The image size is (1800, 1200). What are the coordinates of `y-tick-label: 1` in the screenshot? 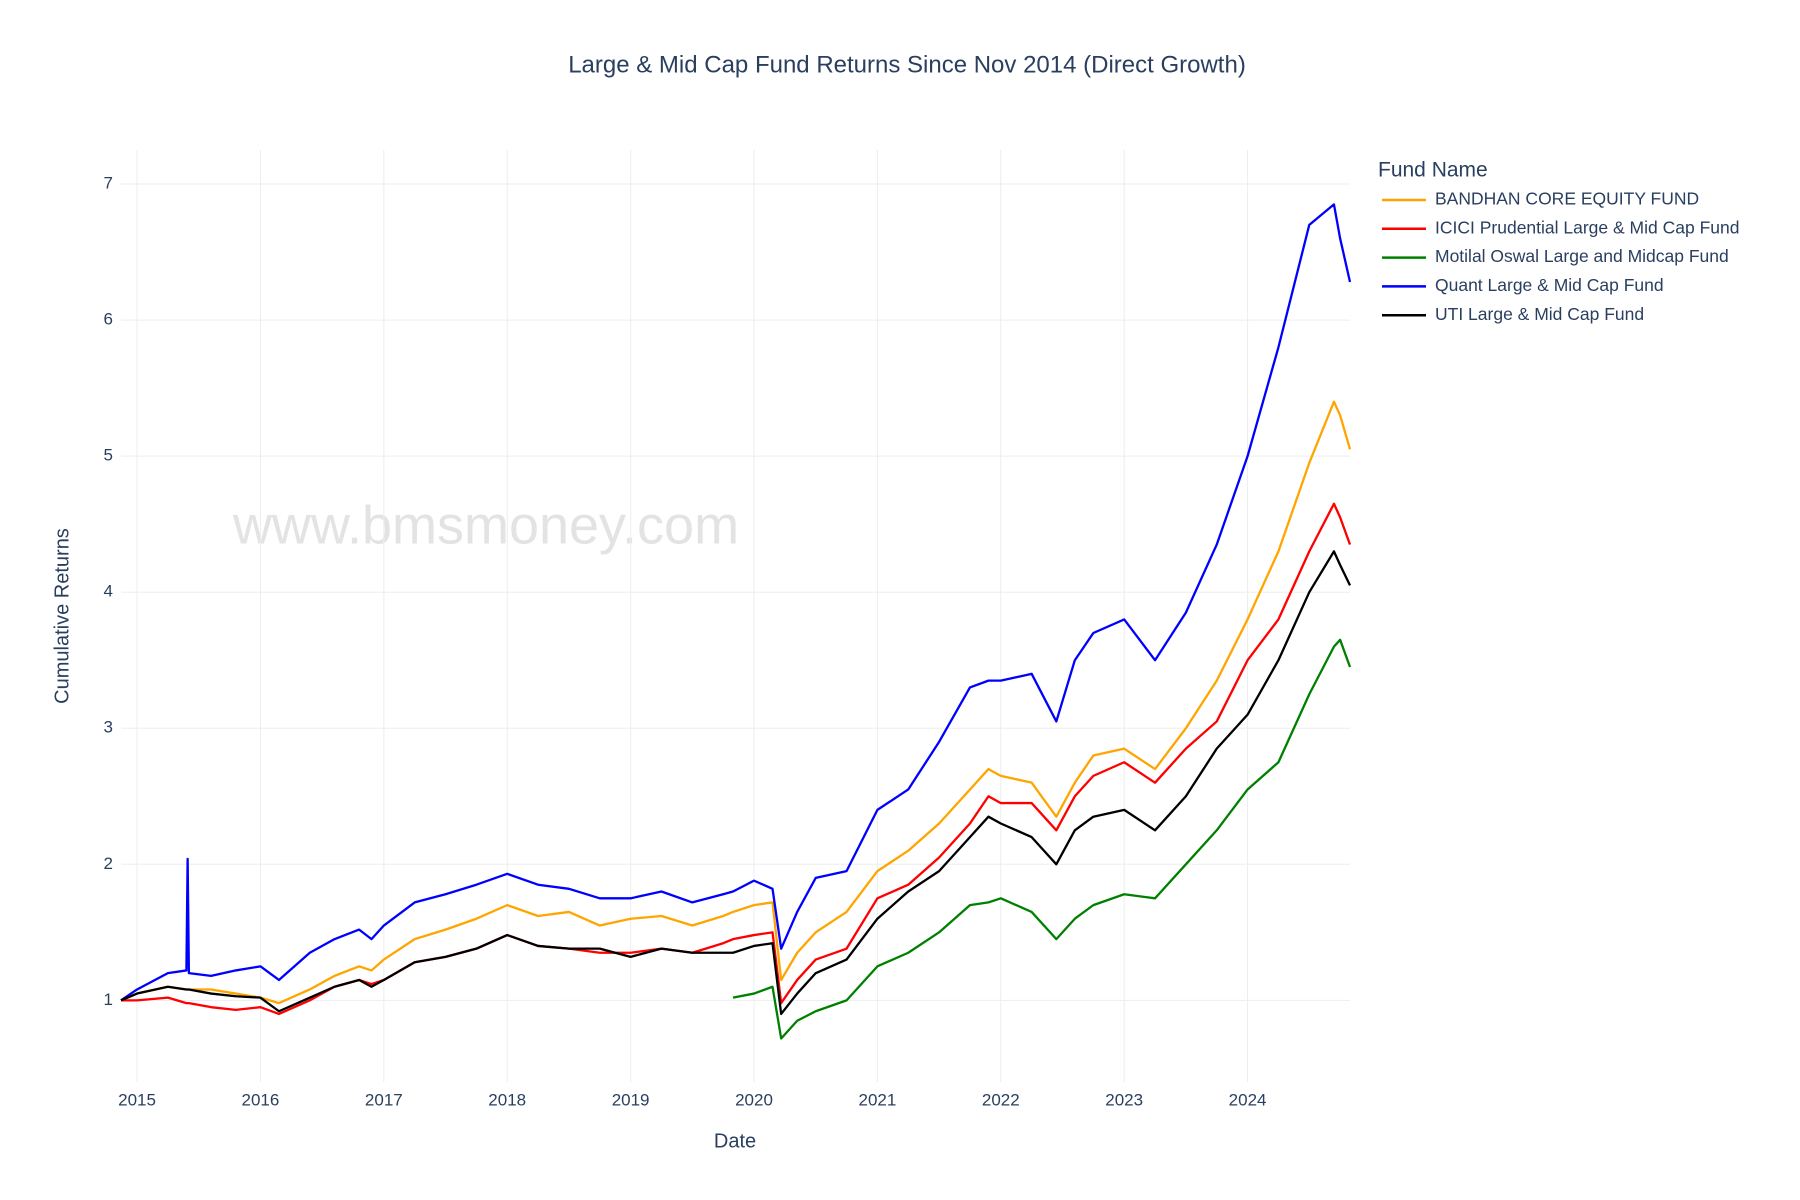 It's located at (108, 999).